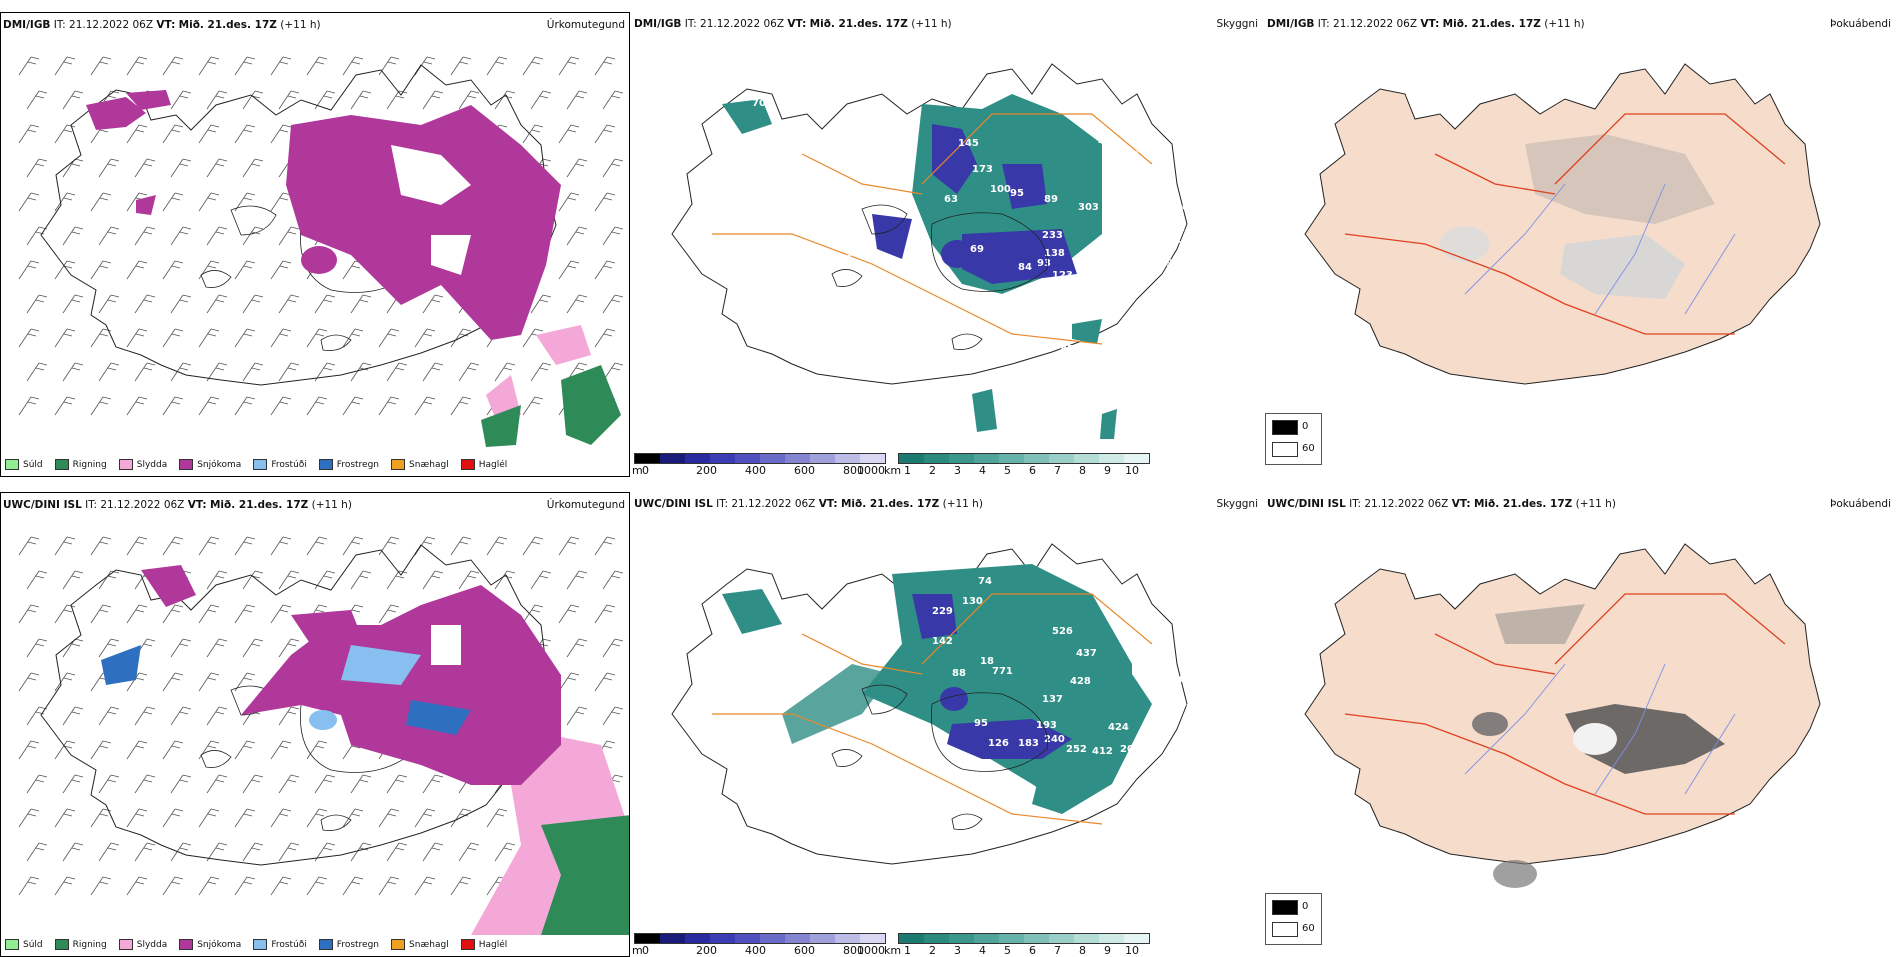 Image resolution: width=1900 pixels, height=957 pixels. I want to click on visibility-label: 89, so click(1051, 199).